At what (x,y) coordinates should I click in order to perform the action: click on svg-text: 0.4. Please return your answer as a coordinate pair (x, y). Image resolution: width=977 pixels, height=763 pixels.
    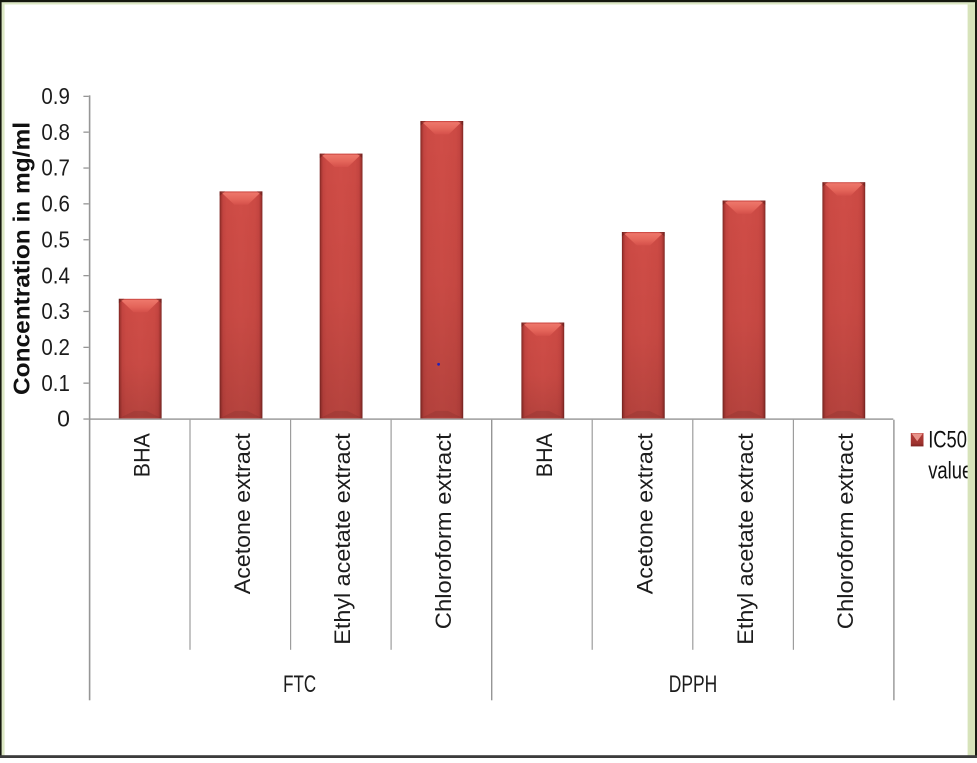
    Looking at the image, I should click on (55, 275).